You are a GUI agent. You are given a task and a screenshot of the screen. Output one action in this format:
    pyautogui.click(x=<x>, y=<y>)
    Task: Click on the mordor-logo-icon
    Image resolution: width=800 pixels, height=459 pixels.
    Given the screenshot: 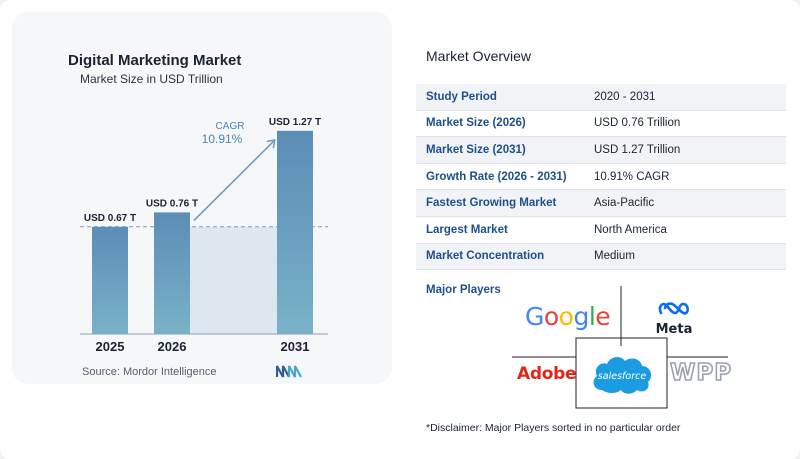 What is the action you would take?
    pyautogui.click(x=289, y=371)
    